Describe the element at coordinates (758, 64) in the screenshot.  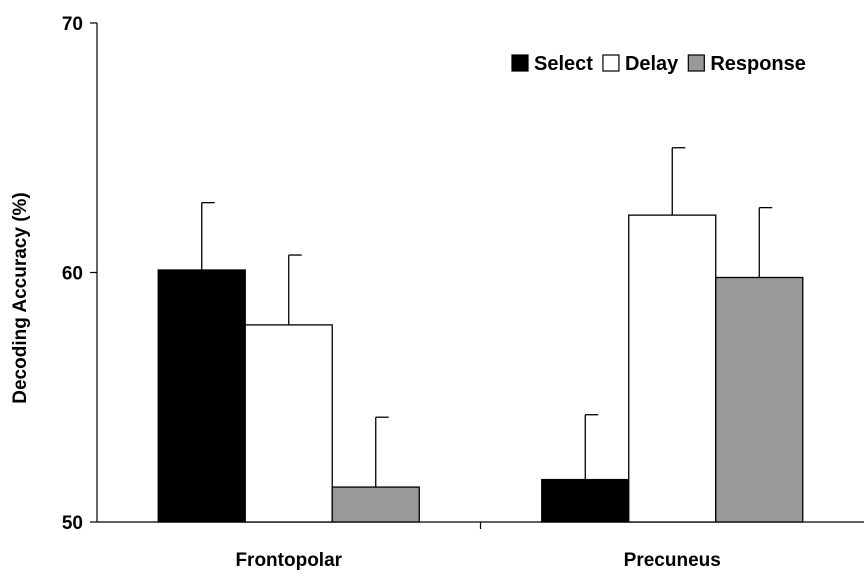
I see `legend-label-response: Response` at that location.